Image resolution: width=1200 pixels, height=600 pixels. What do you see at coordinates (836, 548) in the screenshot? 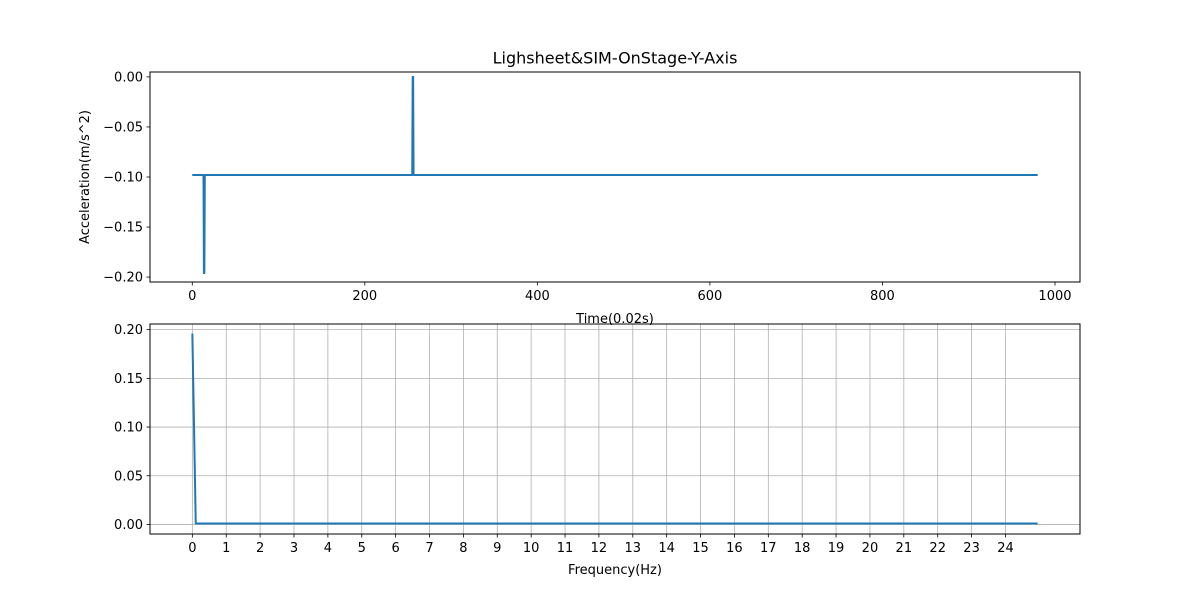
I see `x-tick-label: 19` at bounding box center [836, 548].